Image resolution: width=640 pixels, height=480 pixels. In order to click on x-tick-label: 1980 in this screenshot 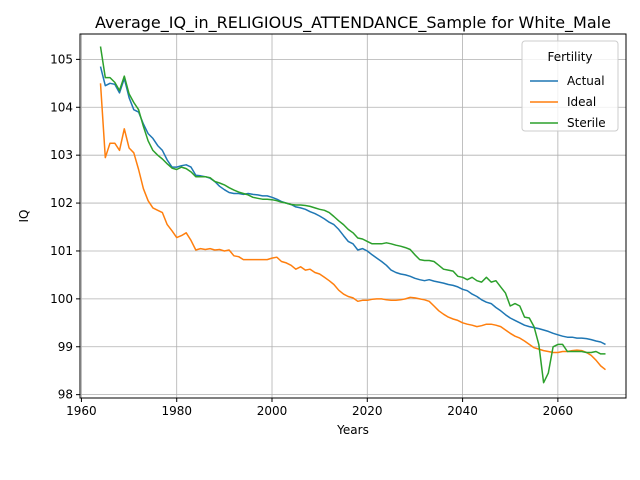, I will do `click(176, 411)`.